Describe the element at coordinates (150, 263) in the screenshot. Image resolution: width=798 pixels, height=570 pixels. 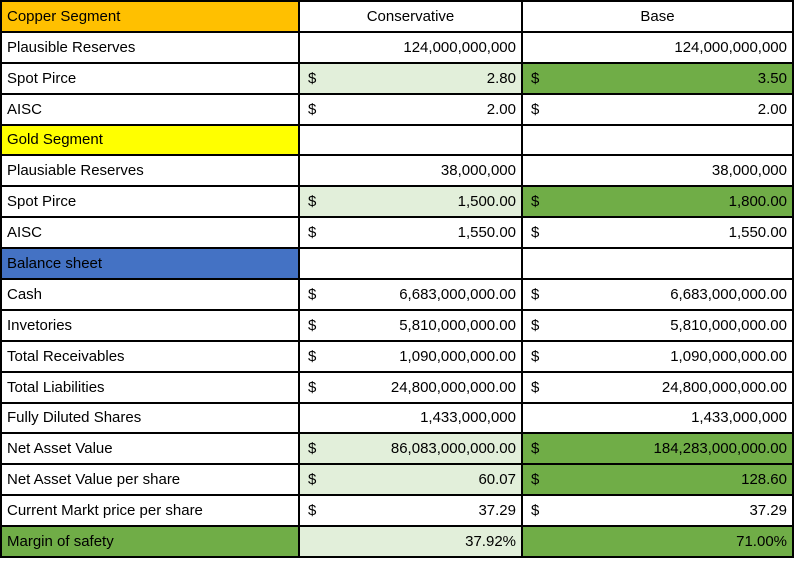
I see `section-header-balance-sheet: Balance sheet` at that location.